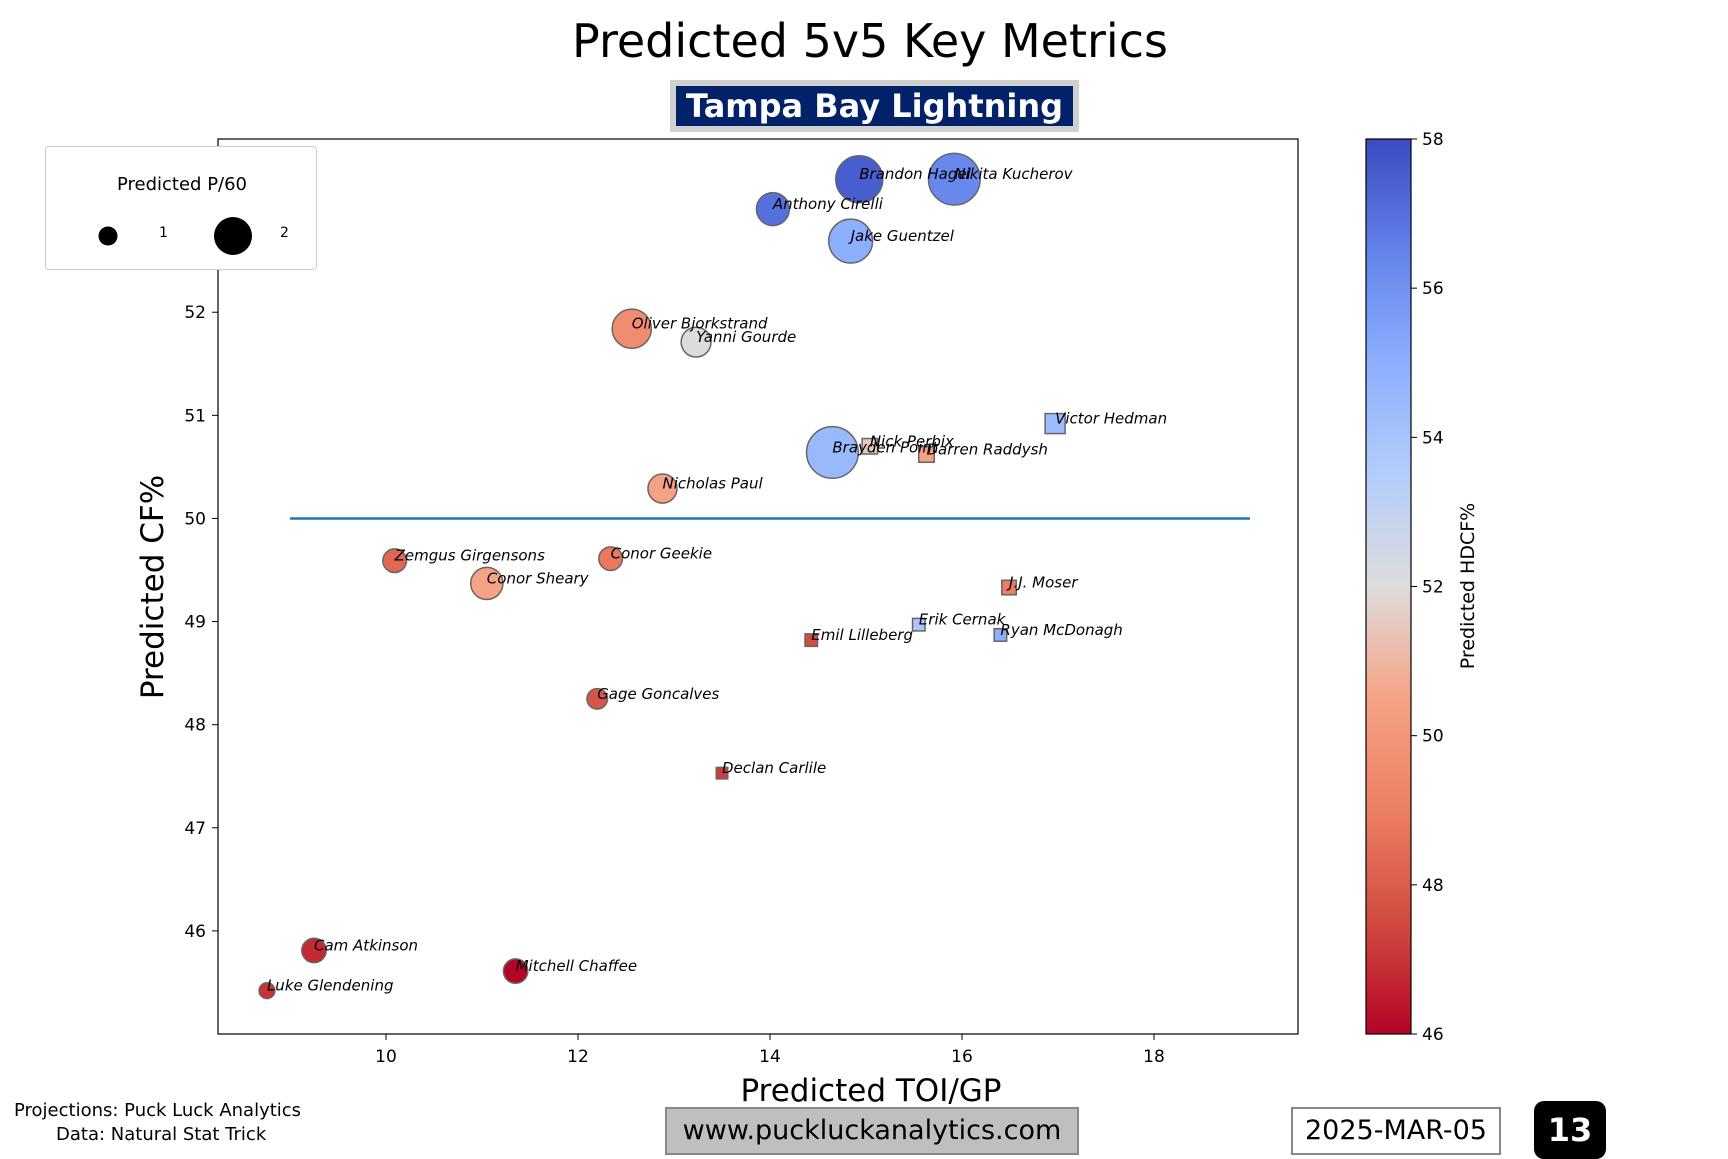  I want to click on point-label: Jake Guentzel, so click(901, 236).